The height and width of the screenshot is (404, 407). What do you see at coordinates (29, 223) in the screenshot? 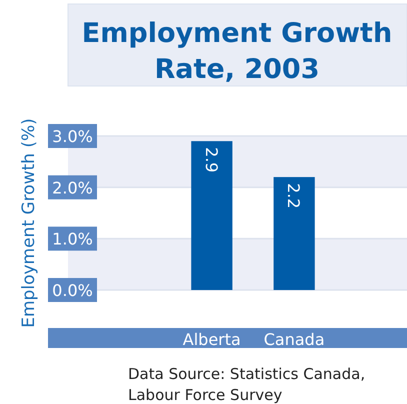
I see `y-axis-title: Employment Growth (%)` at bounding box center [29, 223].